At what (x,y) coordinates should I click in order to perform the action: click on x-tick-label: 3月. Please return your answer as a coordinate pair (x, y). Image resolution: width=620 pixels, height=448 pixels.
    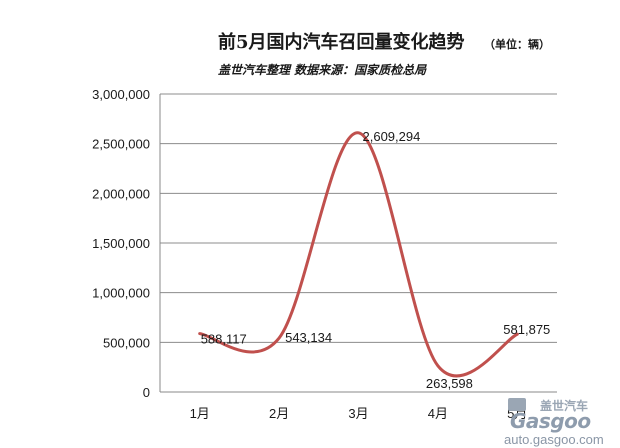
    Looking at the image, I should click on (358, 413).